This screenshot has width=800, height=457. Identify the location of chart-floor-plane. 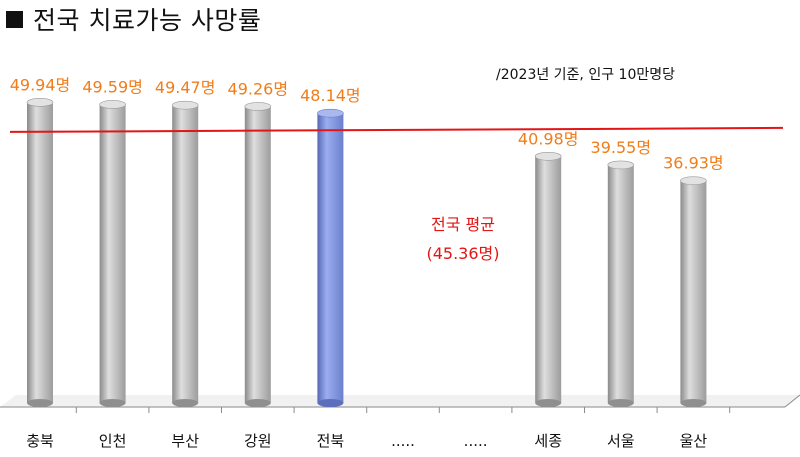
(400, 401).